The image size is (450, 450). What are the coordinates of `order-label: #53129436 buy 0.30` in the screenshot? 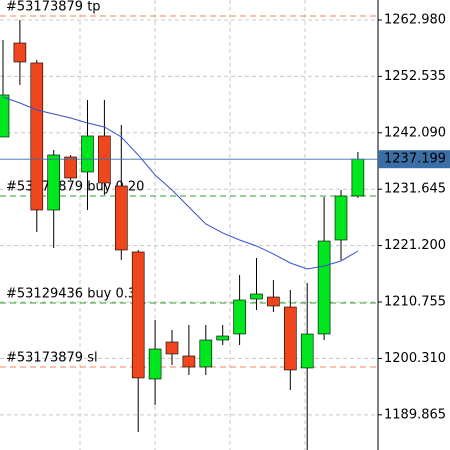 It's located at (75, 294).